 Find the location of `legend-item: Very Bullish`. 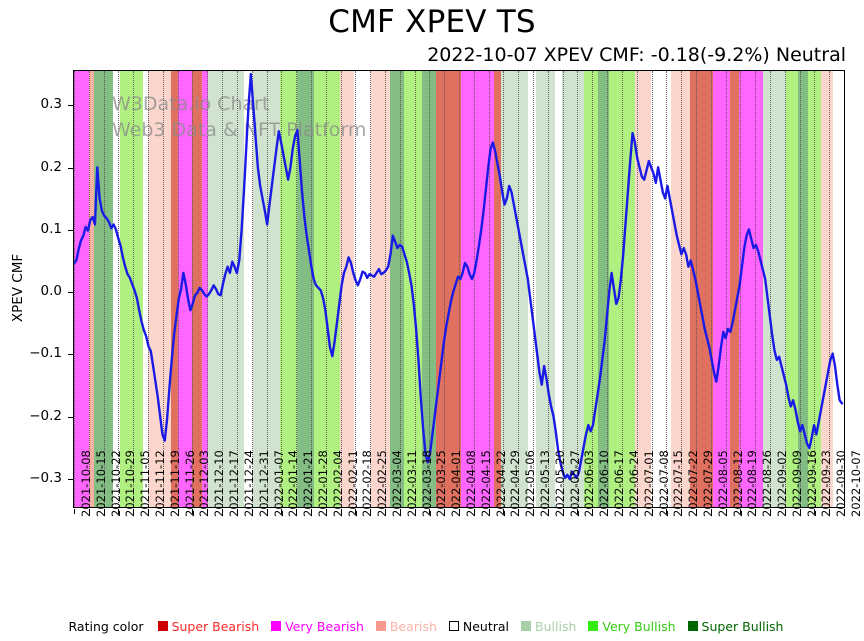

legend-item: Very Bullish is located at coordinates (632, 626).